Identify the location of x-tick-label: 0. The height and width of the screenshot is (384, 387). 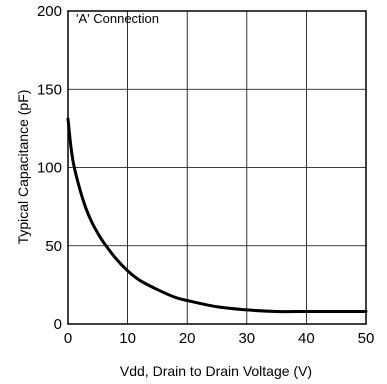
(68, 338).